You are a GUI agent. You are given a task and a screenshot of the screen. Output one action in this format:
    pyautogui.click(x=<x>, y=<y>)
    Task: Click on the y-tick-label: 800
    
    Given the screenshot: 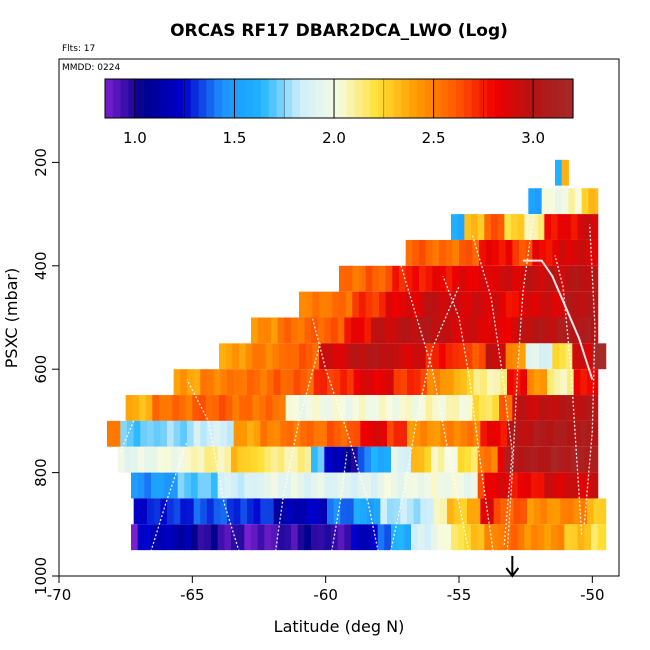 What is the action you would take?
    pyautogui.click(x=41, y=472)
    